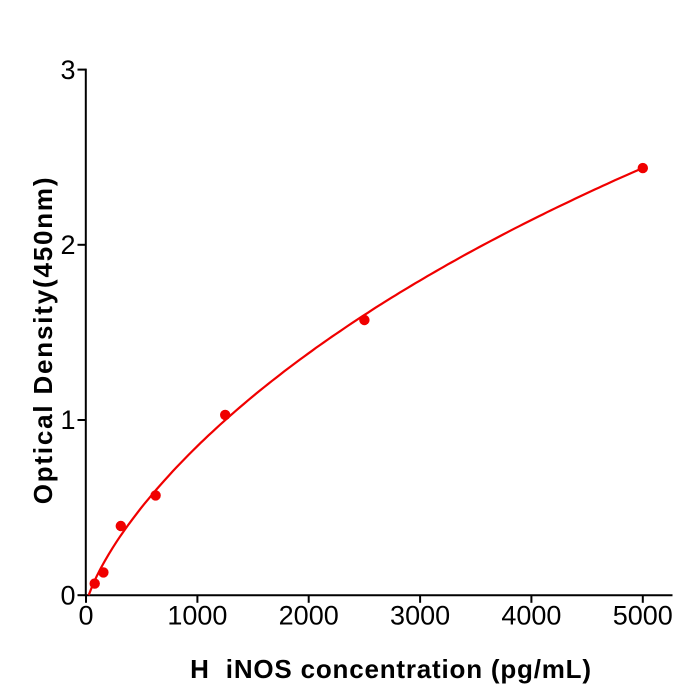 This screenshot has width=700, height=700. Describe the element at coordinates (420, 616) in the screenshot. I see `svg-text: 3000` at that location.